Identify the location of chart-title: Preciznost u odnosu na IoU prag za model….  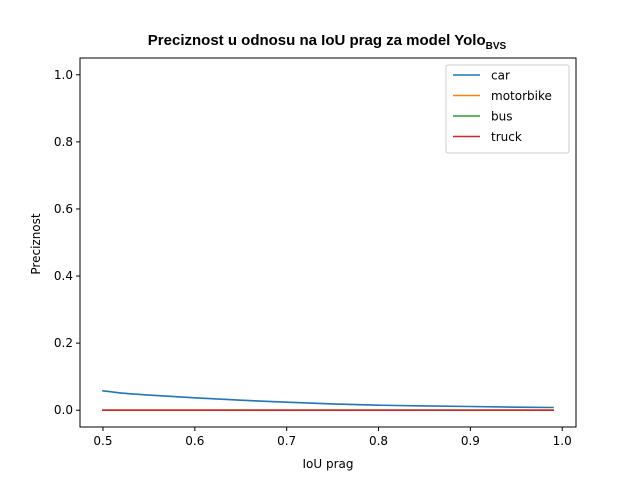
(327, 42).